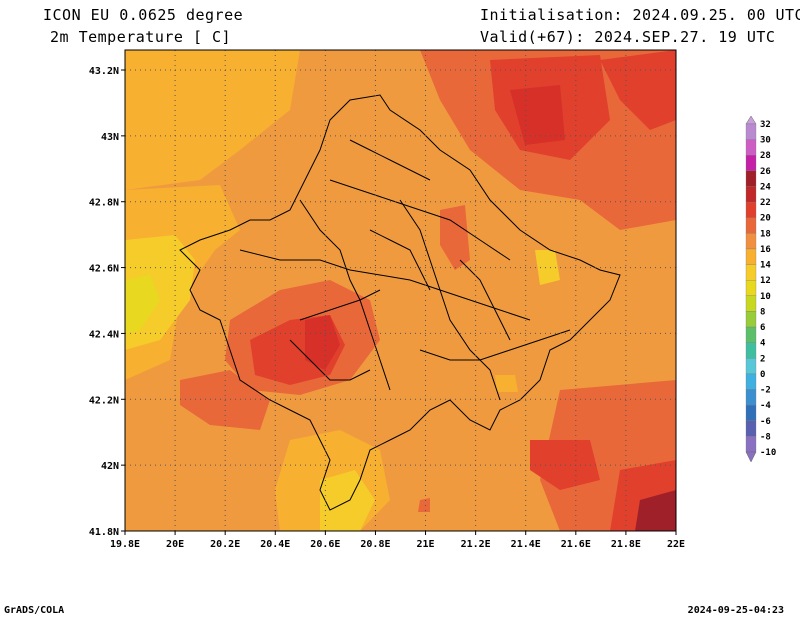 This screenshot has height=618, width=800. What do you see at coordinates (110, 137) in the screenshot?
I see `y-tick-label: 43N` at bounding box center [110, 137].